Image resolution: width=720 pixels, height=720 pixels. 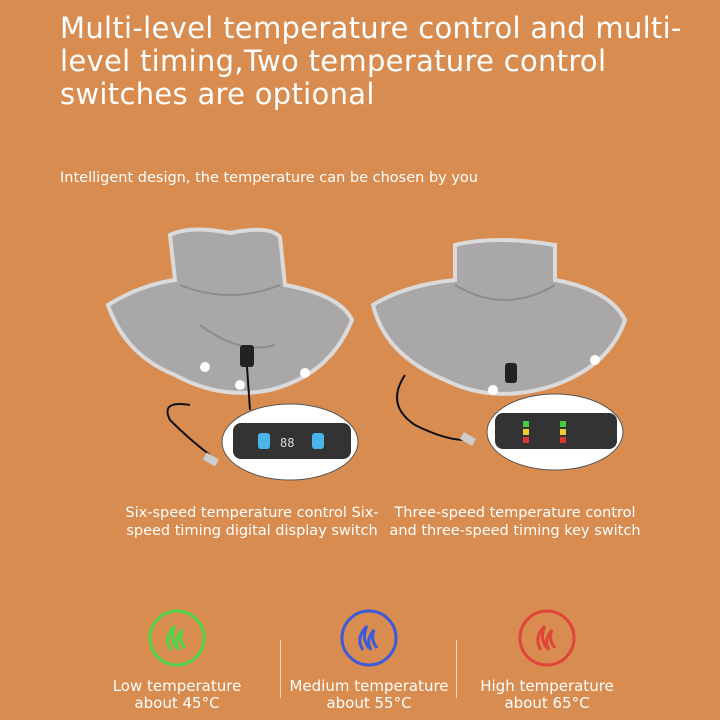 What do you see at coordinates (547, 686) in the screenshot?
I see `temp-label: High temperature` at bounding box center [547, 686].